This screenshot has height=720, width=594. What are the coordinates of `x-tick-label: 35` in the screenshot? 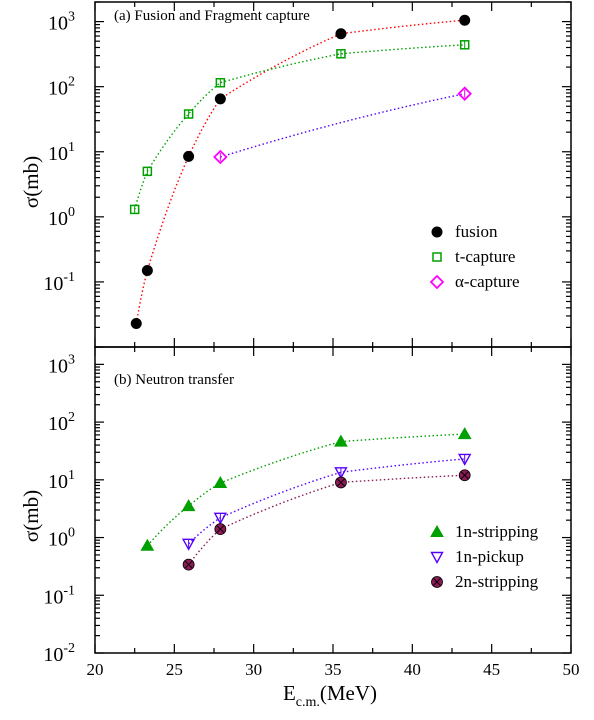 It's located at (333, 669).